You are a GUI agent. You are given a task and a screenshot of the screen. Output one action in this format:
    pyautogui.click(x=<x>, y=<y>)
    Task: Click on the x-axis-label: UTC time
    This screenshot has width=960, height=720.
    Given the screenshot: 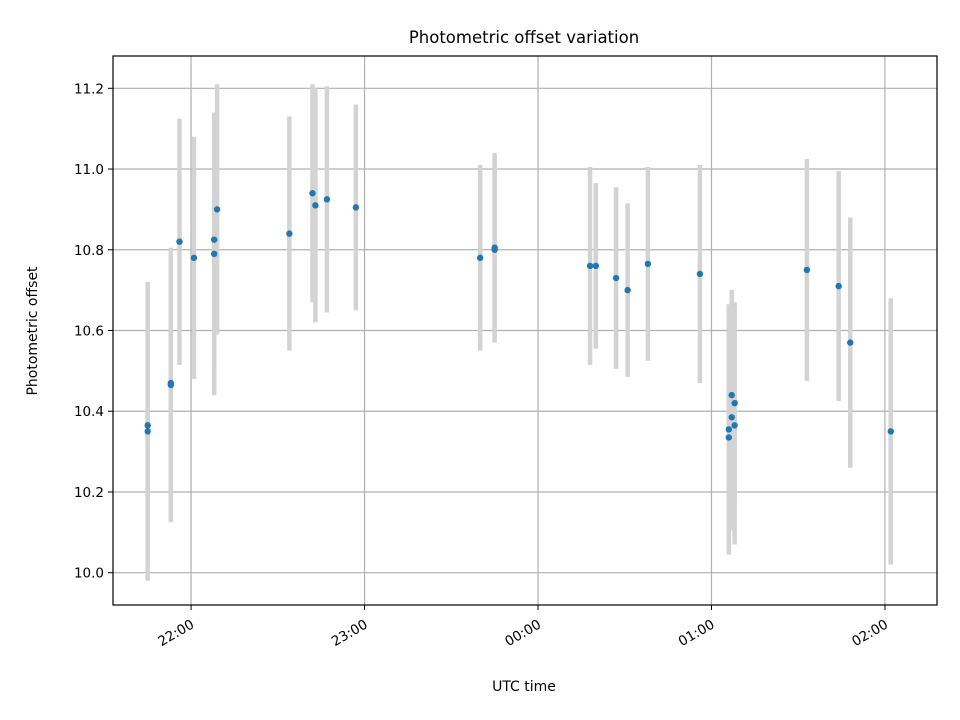 What is the action you would take?
    pyautogui.click(x=524, y=687)
    